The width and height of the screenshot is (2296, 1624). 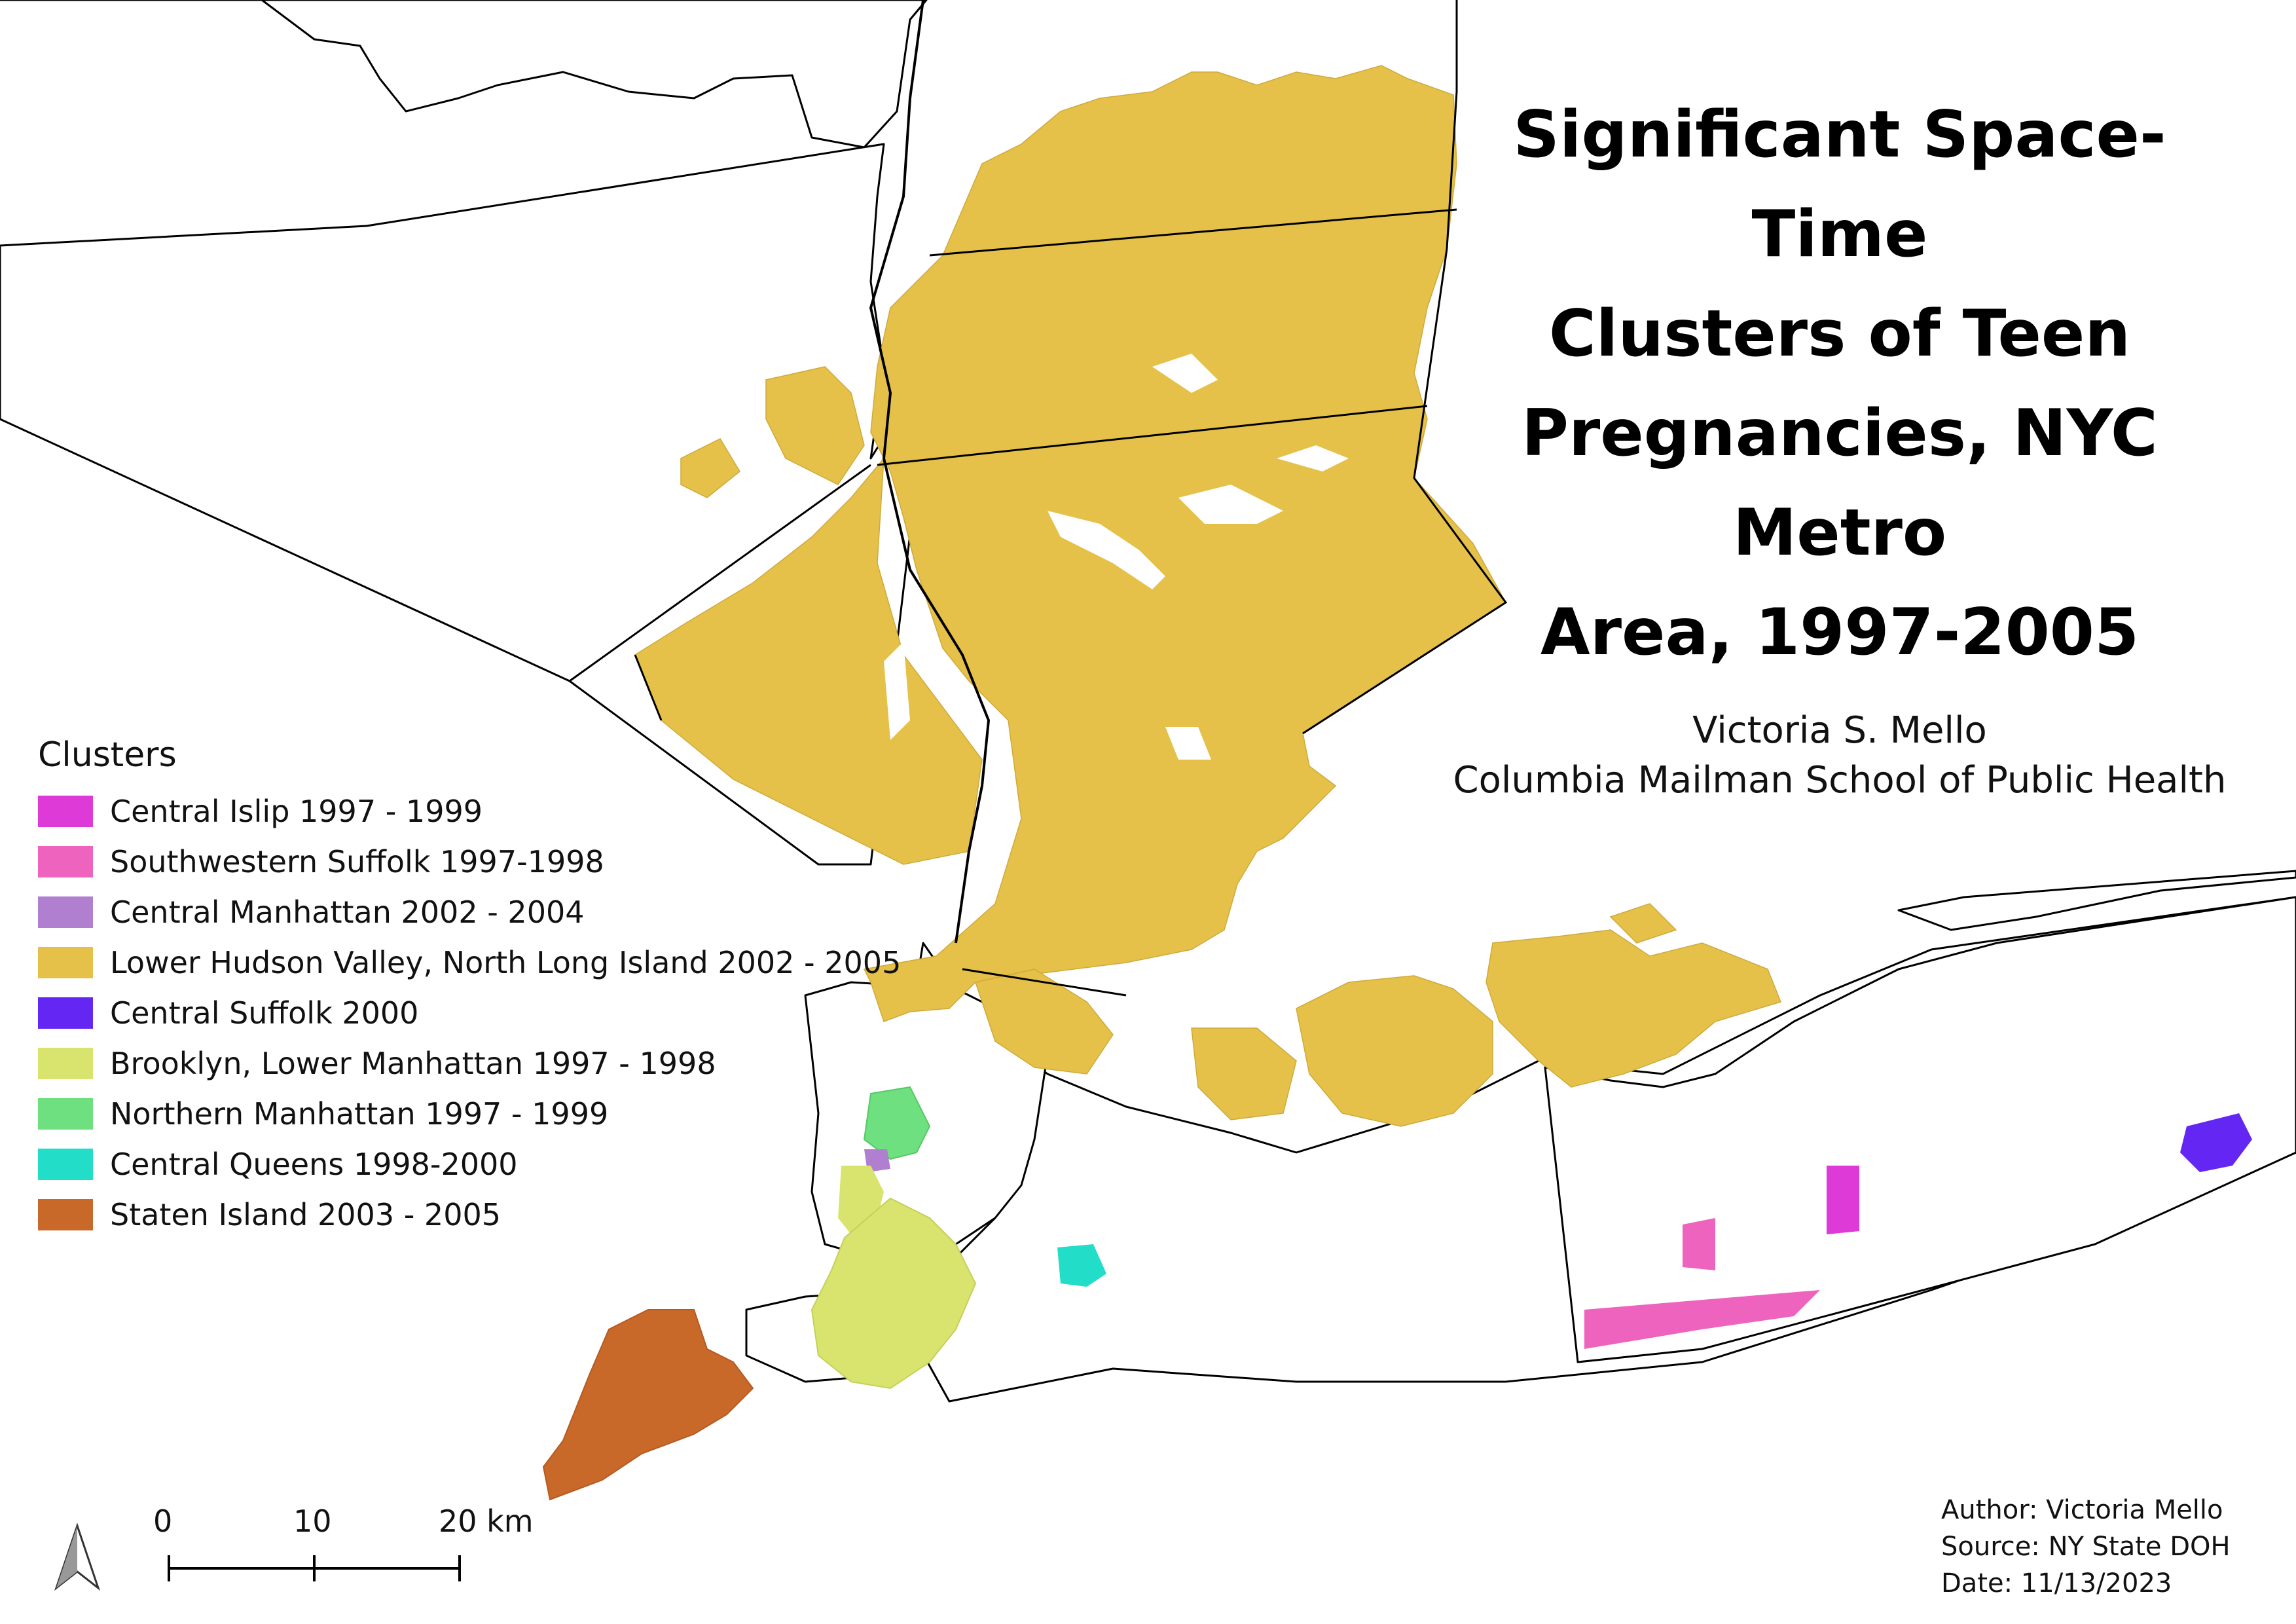 What do you see at coordinates (314, 1568) in the screenshot?
I see `scale-bar` at bounding box center [314, 1568].